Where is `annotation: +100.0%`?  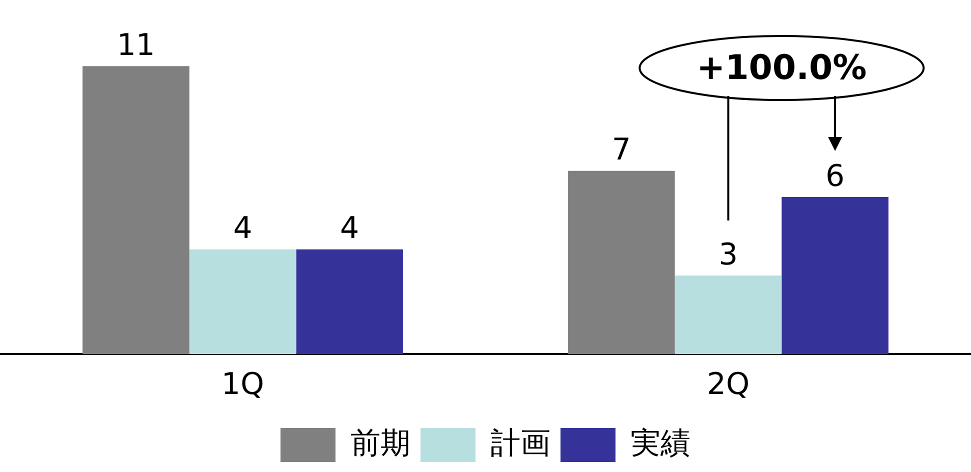
annotation: +100.0% is located at coordinates (781, 68).